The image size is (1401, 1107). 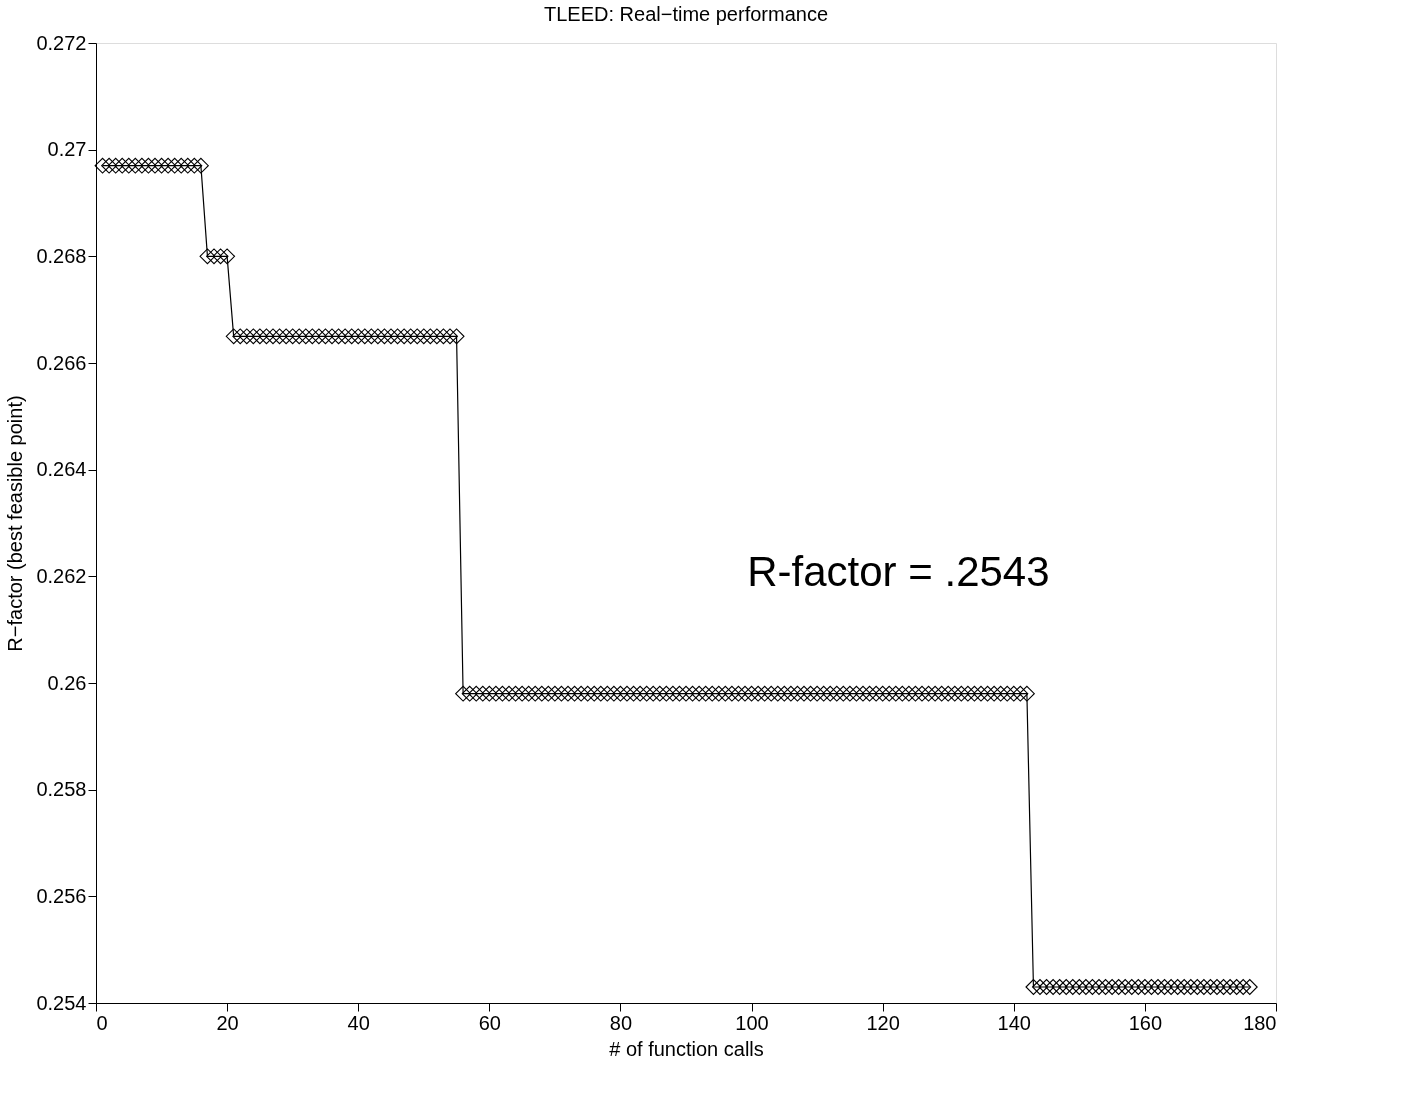 I want to click on y-tick-label: 0.264, so click(x=61, y=469).